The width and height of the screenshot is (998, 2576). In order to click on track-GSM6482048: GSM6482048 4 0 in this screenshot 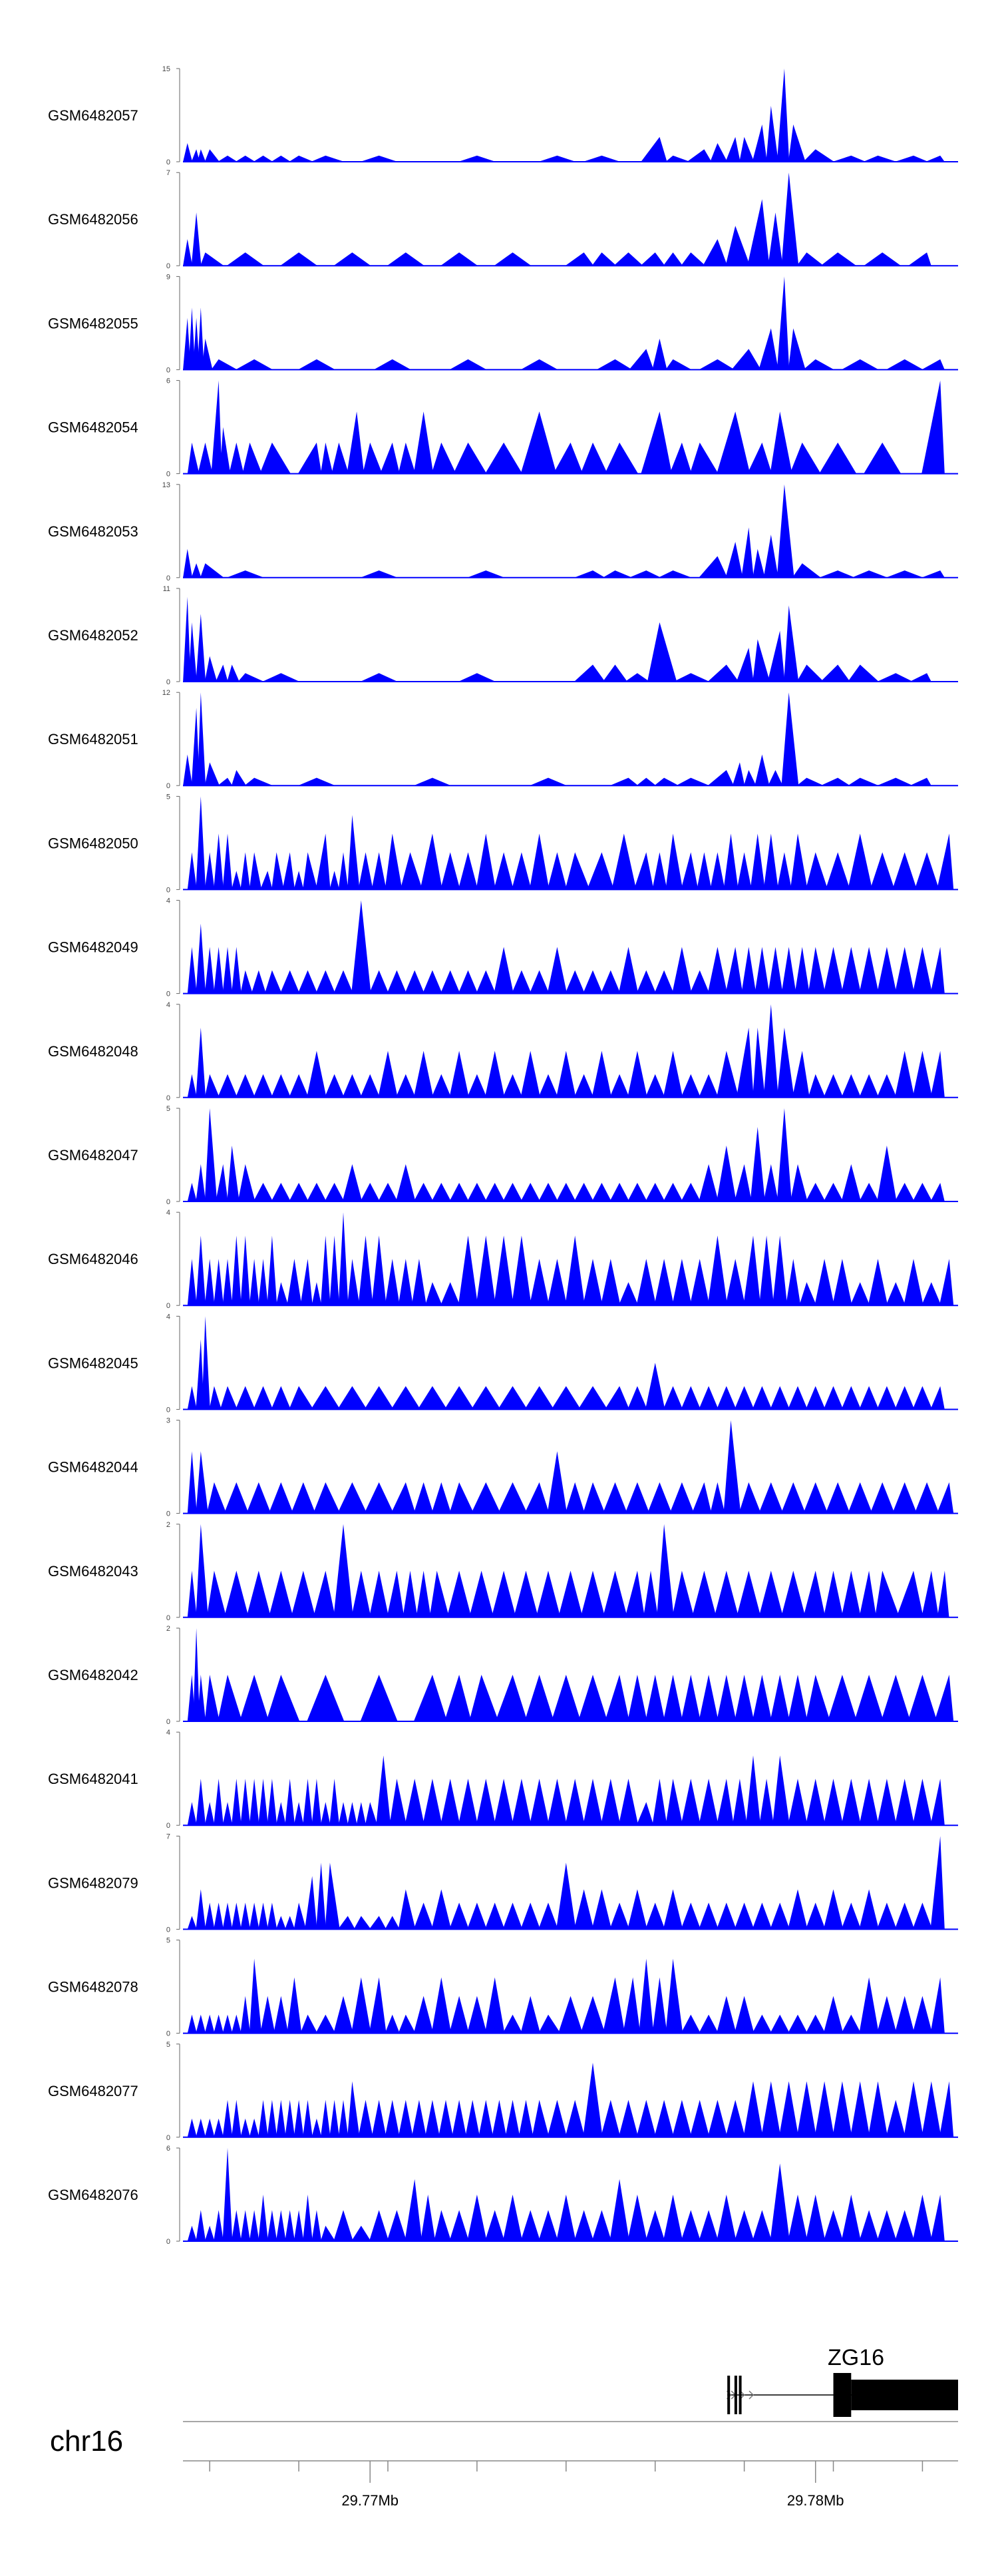, I will do `click(503, 1051)`.